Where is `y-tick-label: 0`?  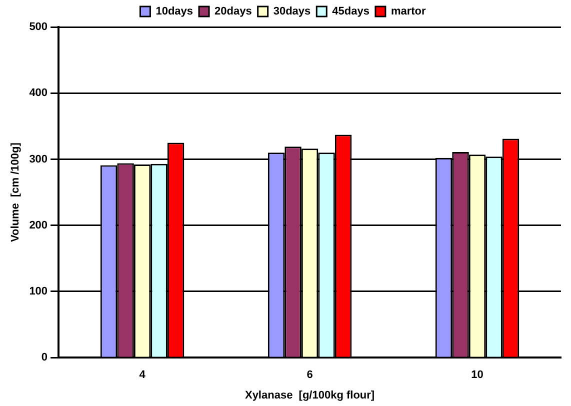 y-tick-label: 0 is located at coordinates (44, 358).